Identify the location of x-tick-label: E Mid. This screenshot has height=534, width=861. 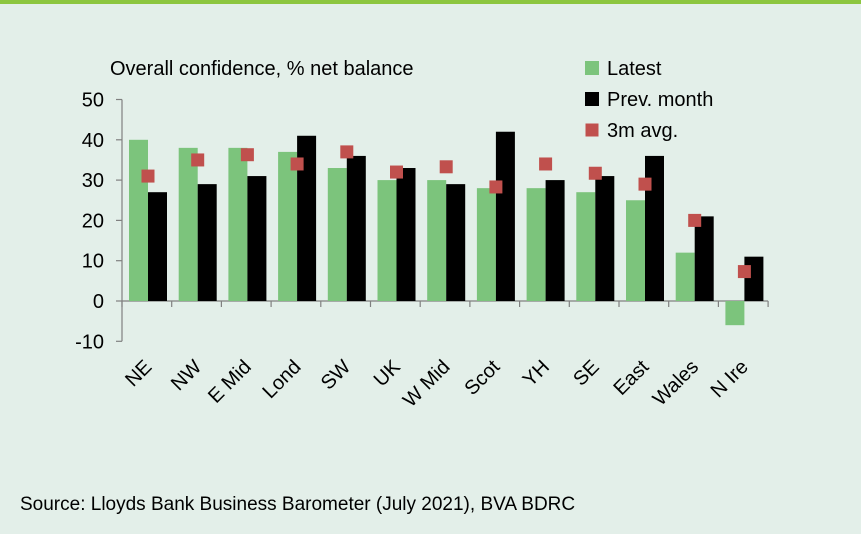
(230, 382).